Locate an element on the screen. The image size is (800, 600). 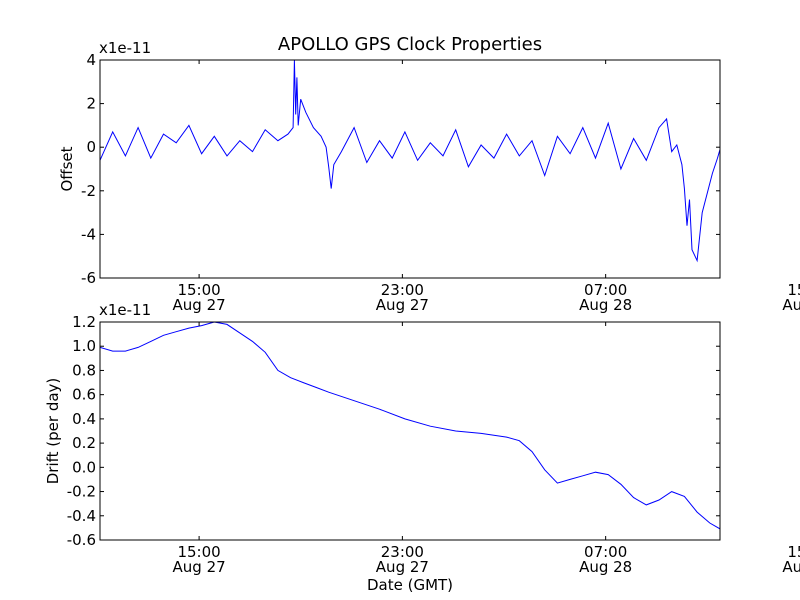
drift-ytick-label: 0.4 is located at coordinates (84, 419).